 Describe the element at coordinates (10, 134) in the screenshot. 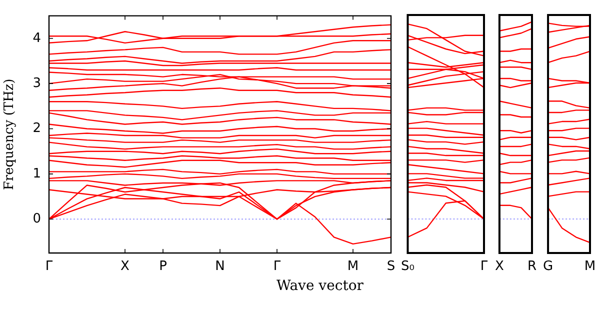

I see `y-axis-title: Frequency (THz)` at that location.